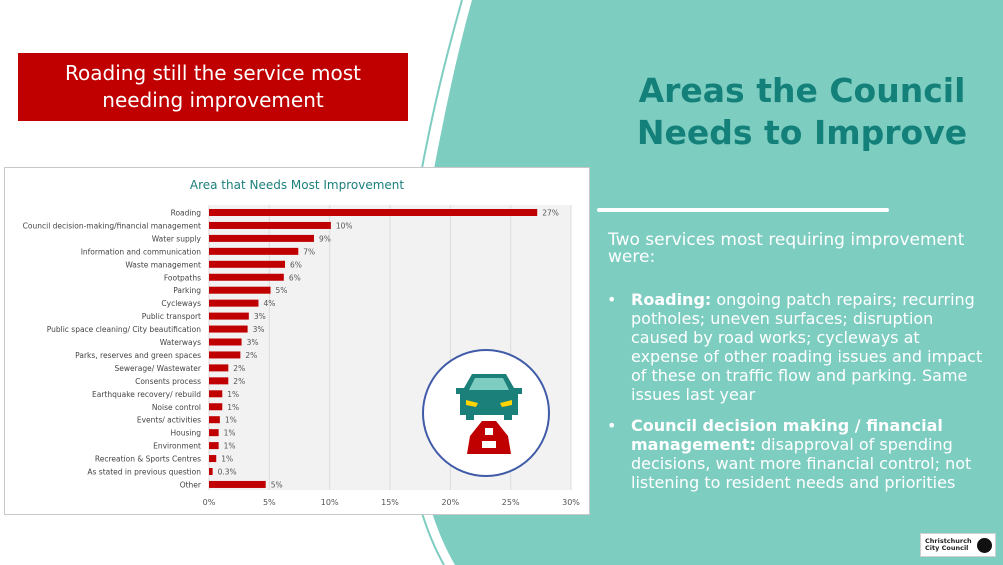 The width and height of the screenshot is (1003, 565). What do you see at coordinates (486, 413) in the screenshot?
I see `car-road-icon` at bounding box center [486, 413].